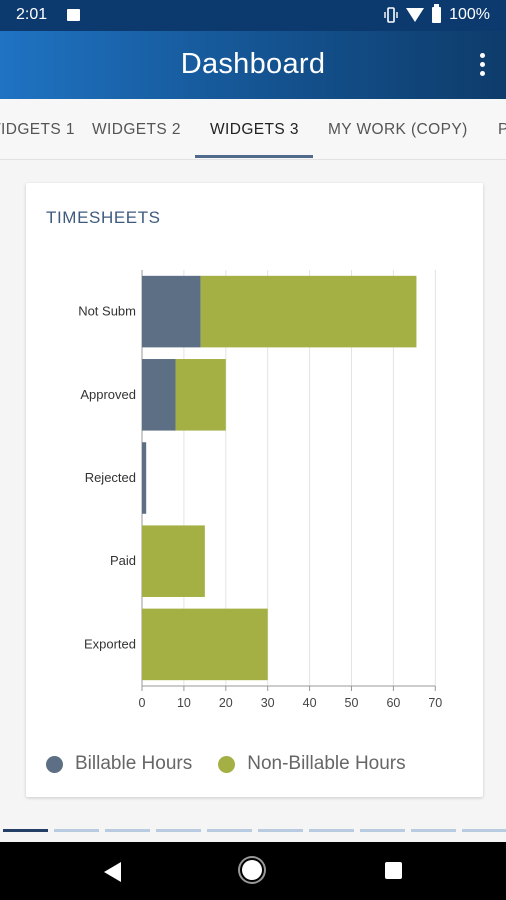  What do you see at coordinates (37, 129) in the screenshot?
I see `tab-widgets-1: WIDGETS 1` at bounding box center [37, 129].